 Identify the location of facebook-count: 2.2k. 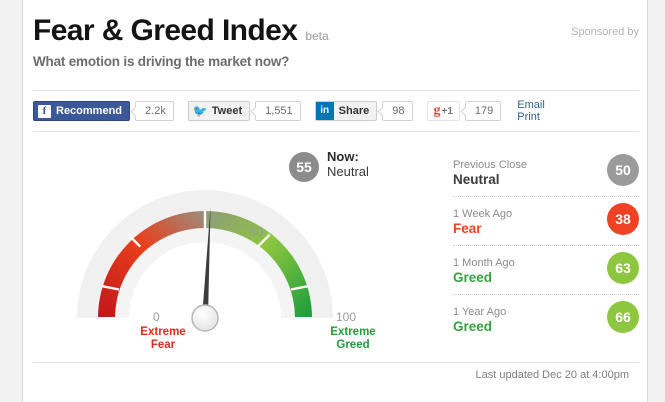
(154, 111).